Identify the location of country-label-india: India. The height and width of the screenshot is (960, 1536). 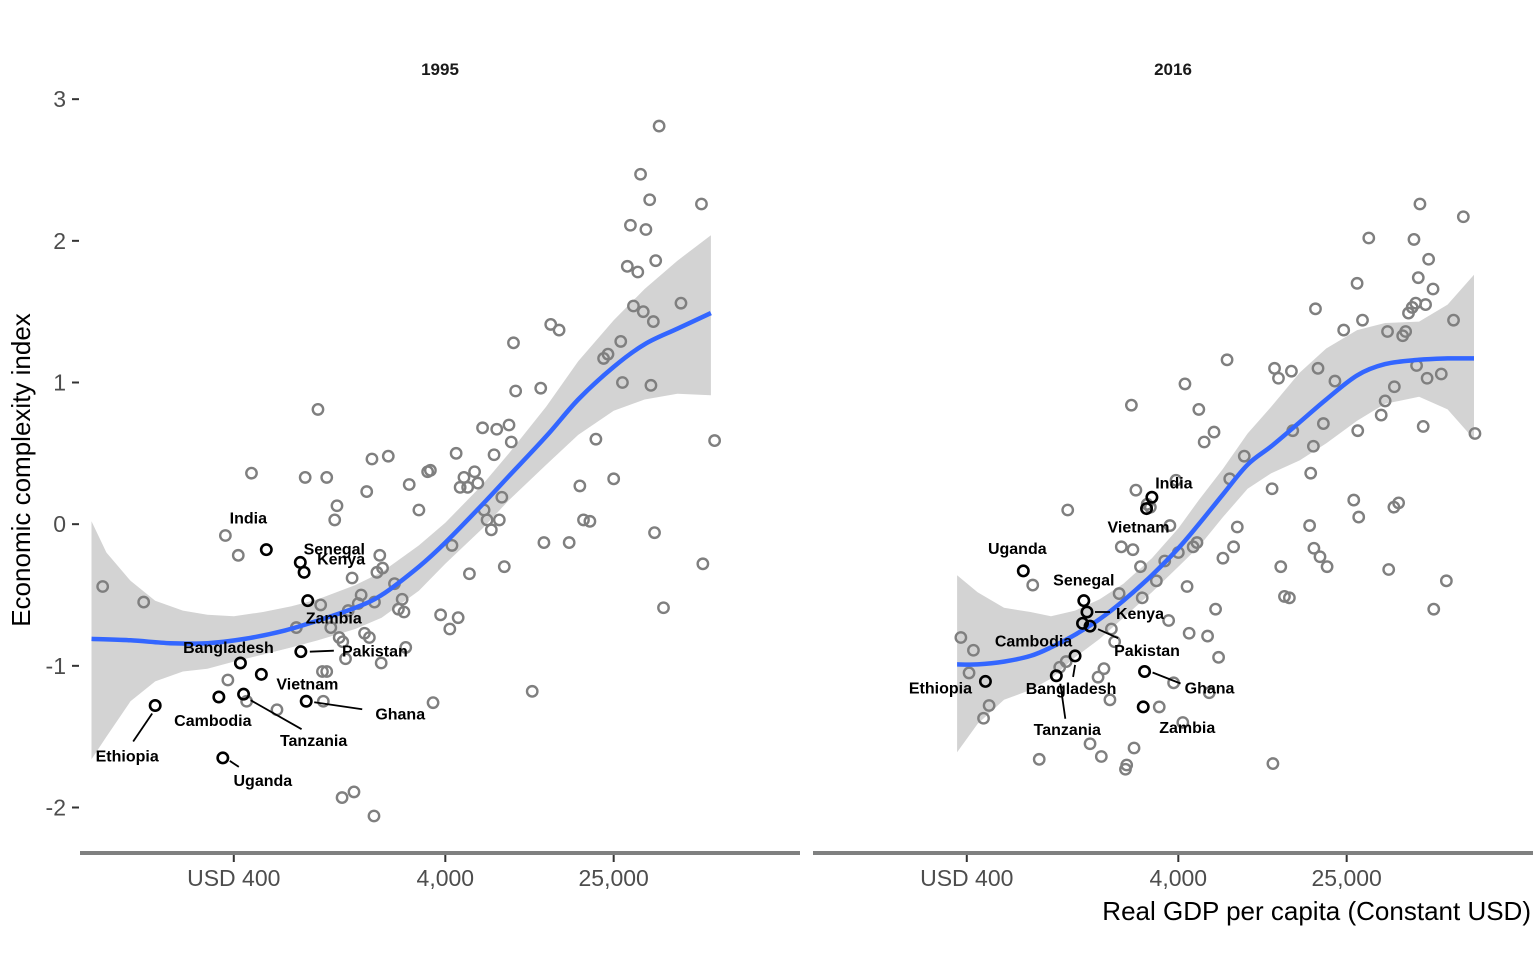
(248, 519).